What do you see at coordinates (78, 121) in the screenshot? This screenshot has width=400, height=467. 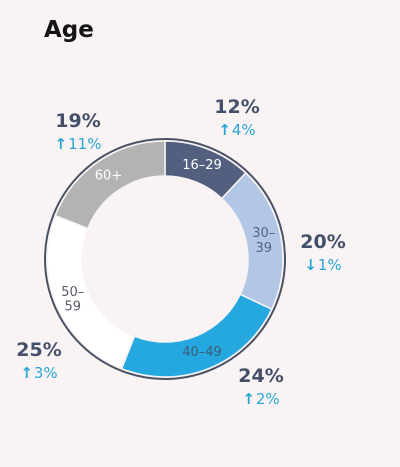 I see `slice-percent-60-plus: 19%` at bounding box center [78, 121].